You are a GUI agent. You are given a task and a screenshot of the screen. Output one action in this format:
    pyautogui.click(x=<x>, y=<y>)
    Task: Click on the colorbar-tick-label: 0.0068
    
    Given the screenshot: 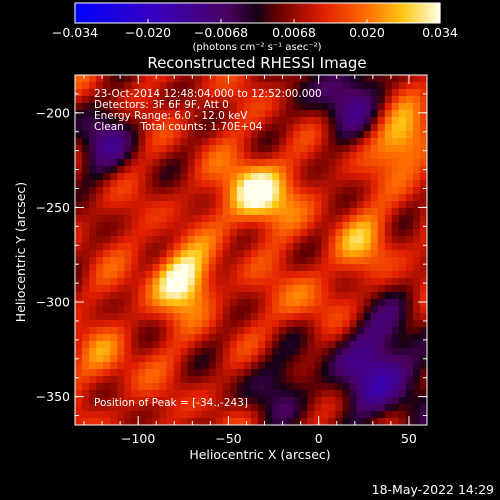 What is the action you would take?
    pyautogui.click(x=294, y=32)
    